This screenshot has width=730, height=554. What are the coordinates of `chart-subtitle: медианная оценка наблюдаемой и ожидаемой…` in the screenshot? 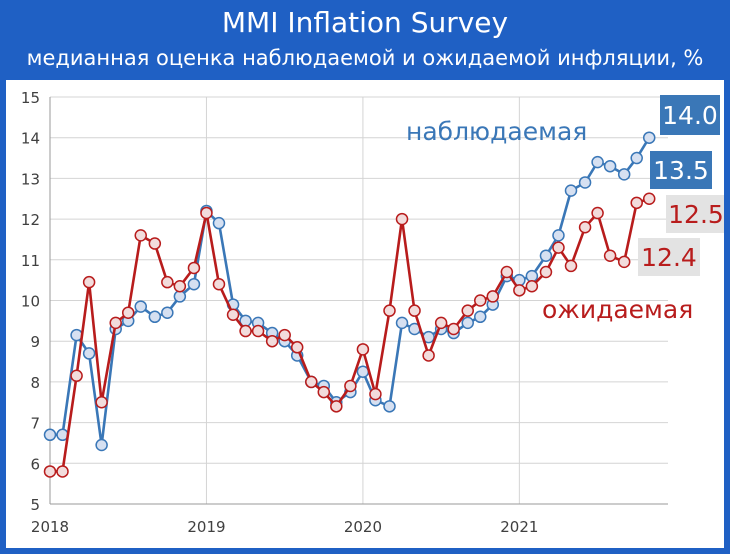 It's located at (365, 58).